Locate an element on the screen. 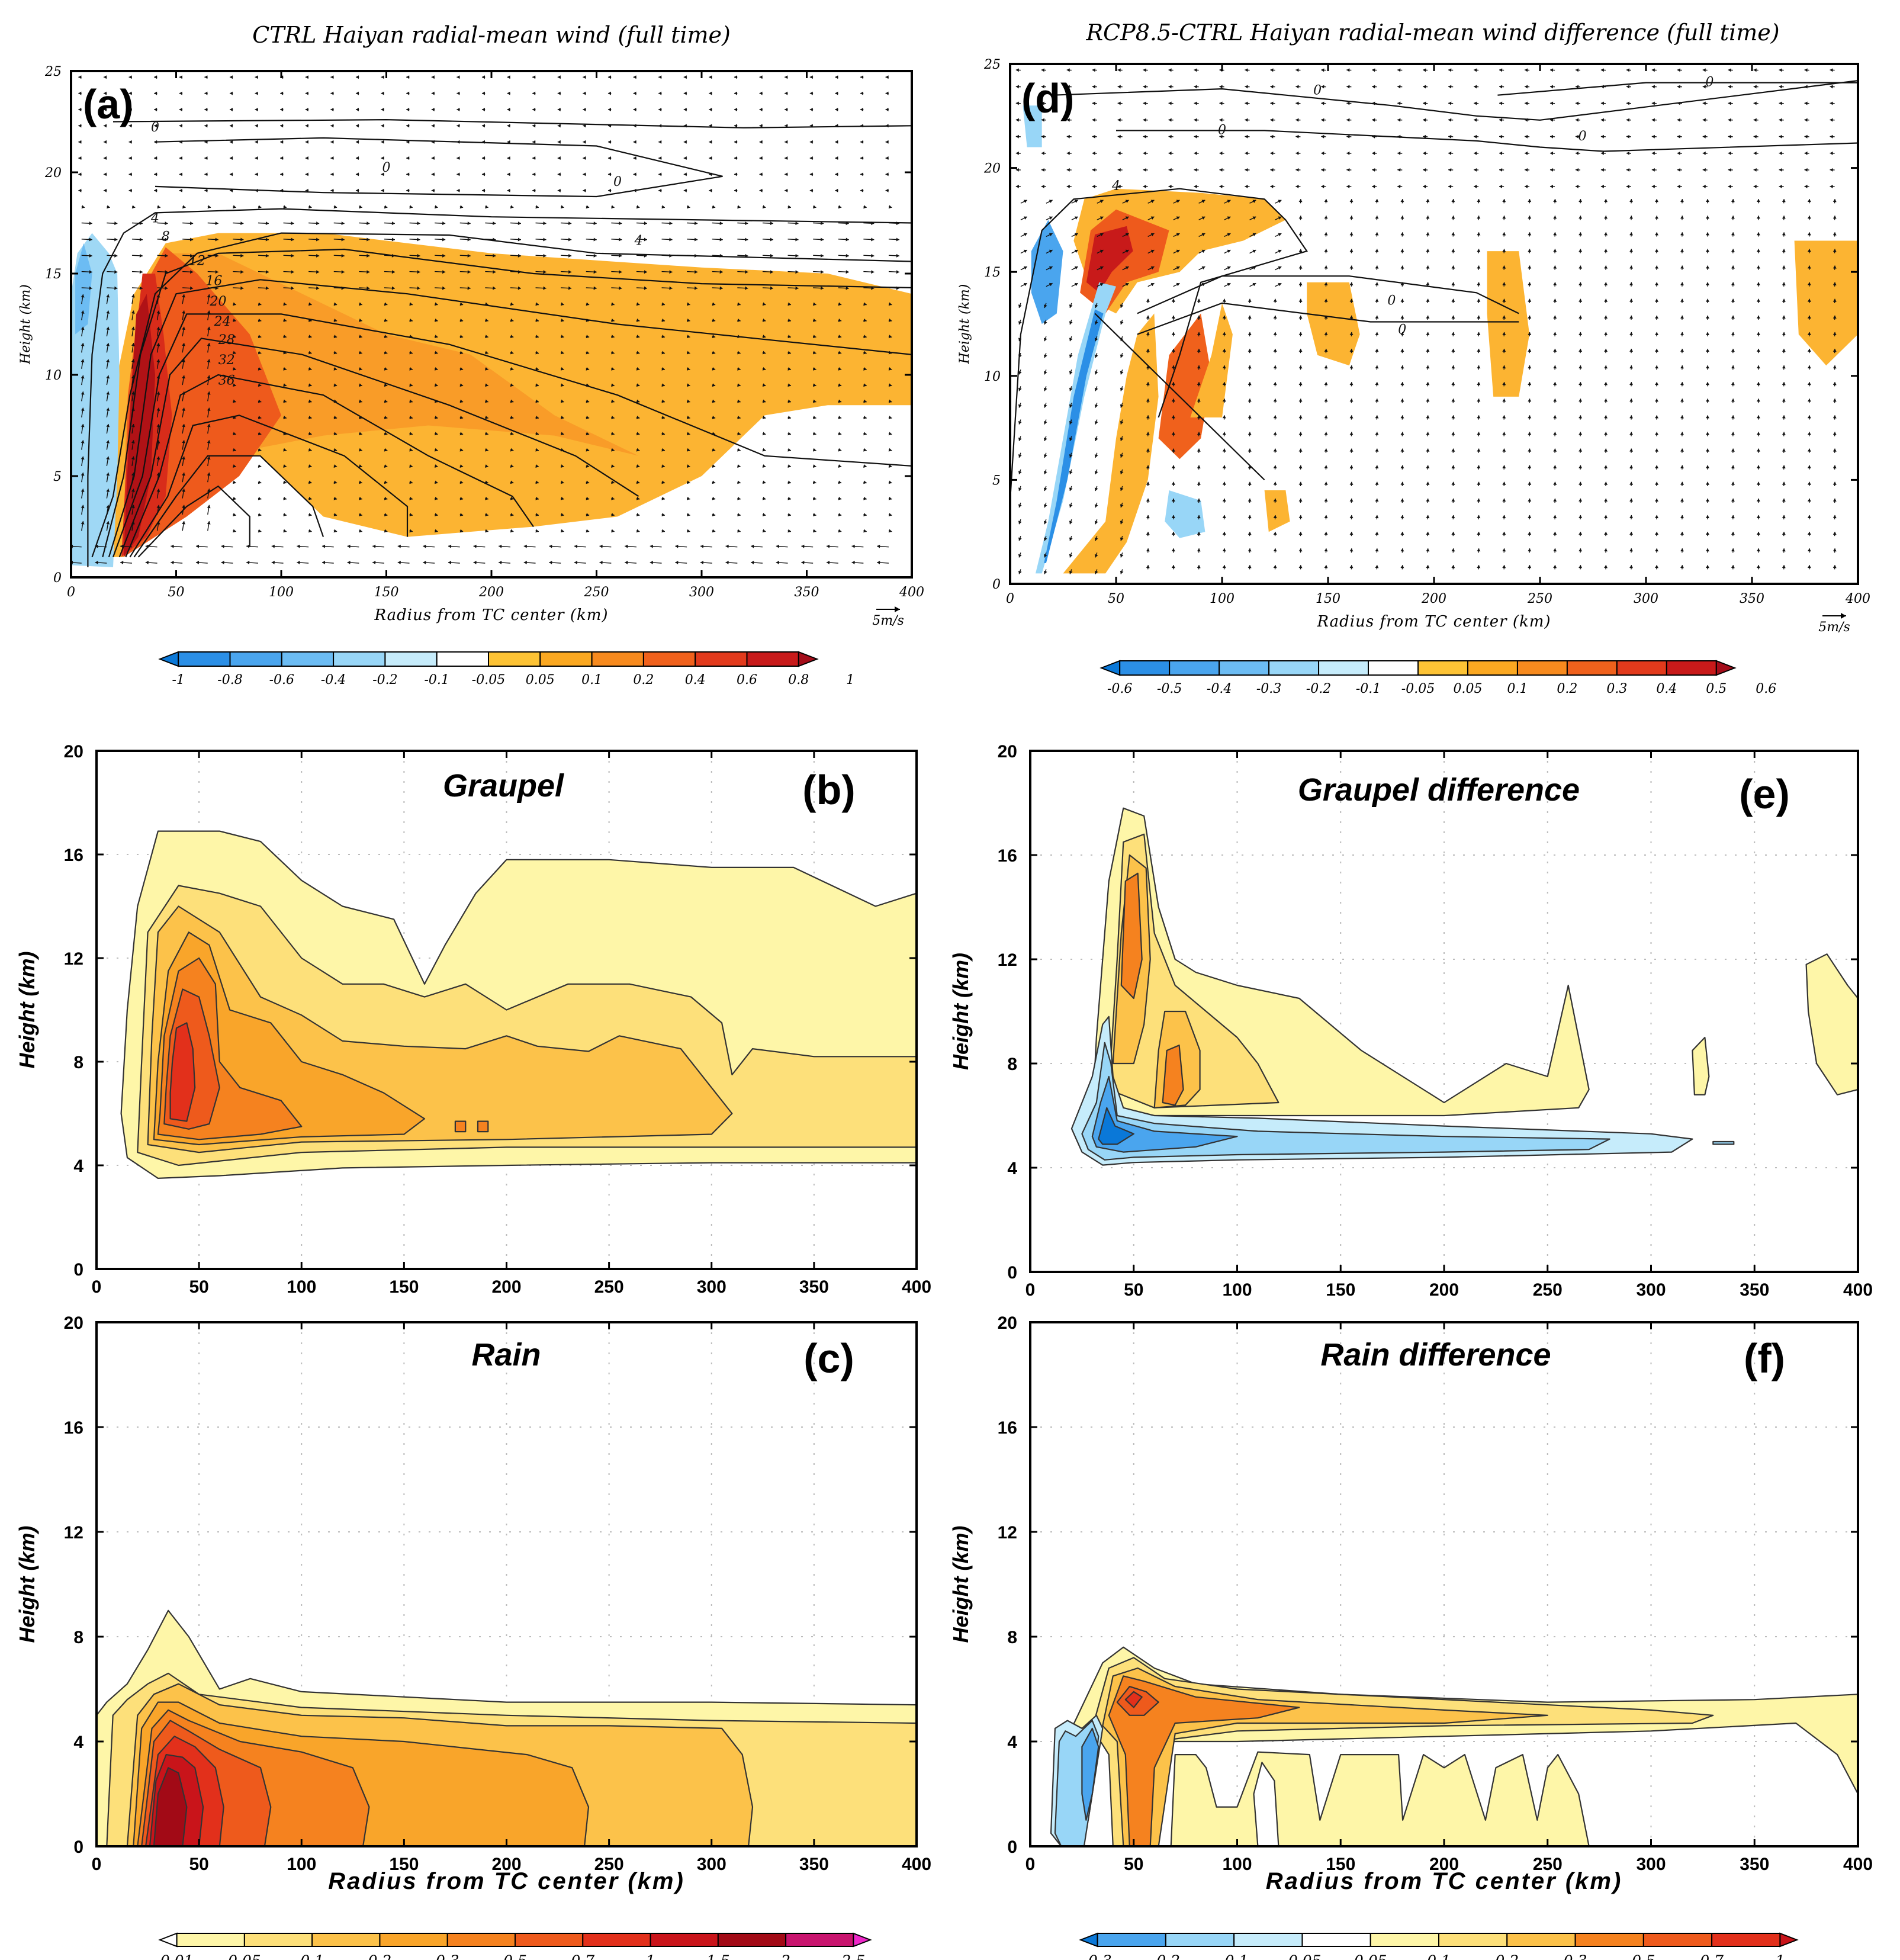  colorbar-label: -0.4 is located at coordinates (1219, 689).